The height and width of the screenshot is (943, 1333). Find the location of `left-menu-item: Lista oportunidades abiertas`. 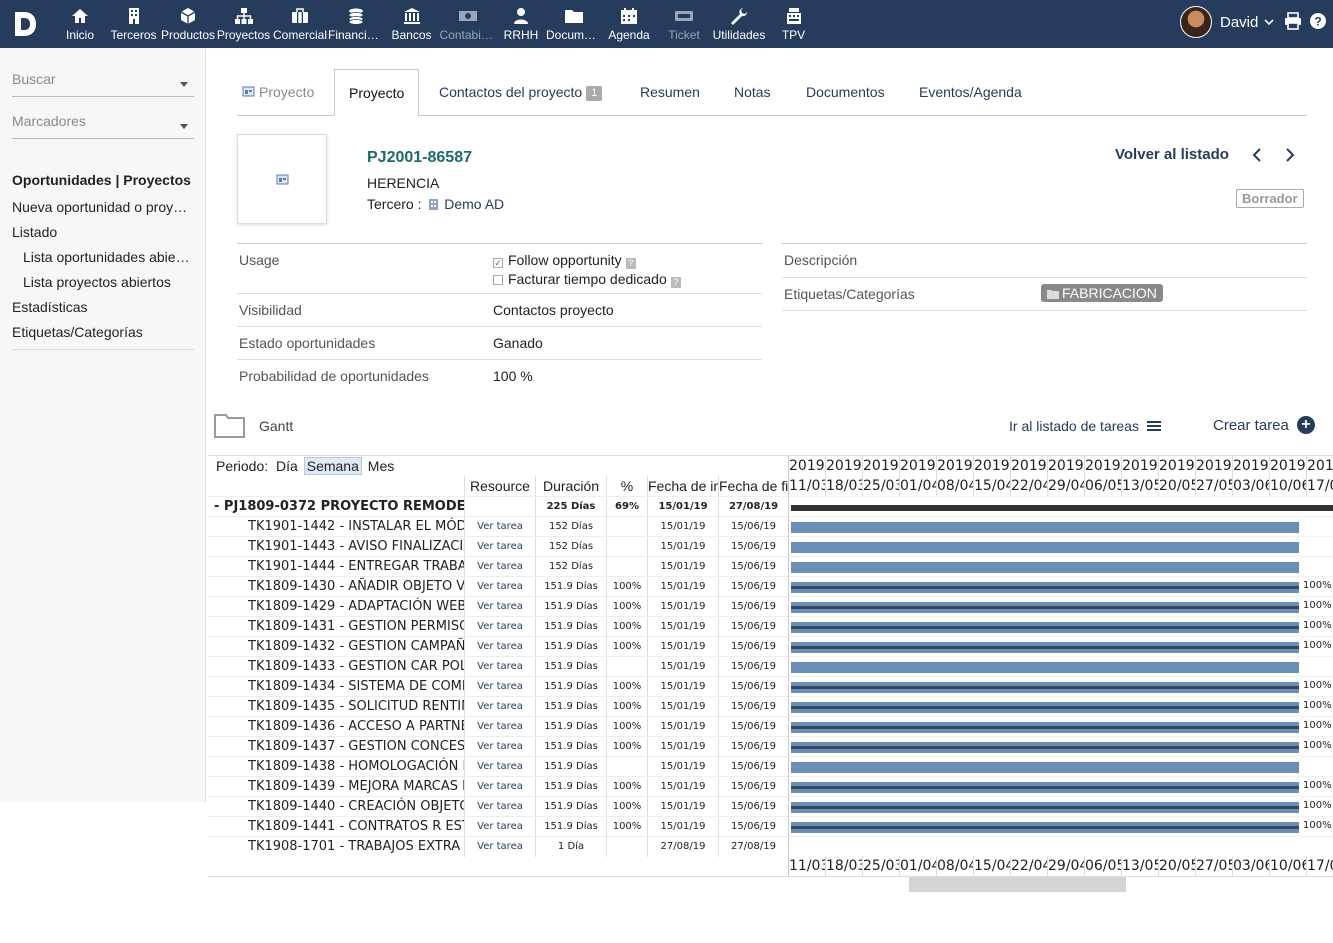

left-menu-item: Lista oportunidades abiertas is located at coordinates (108, 257).